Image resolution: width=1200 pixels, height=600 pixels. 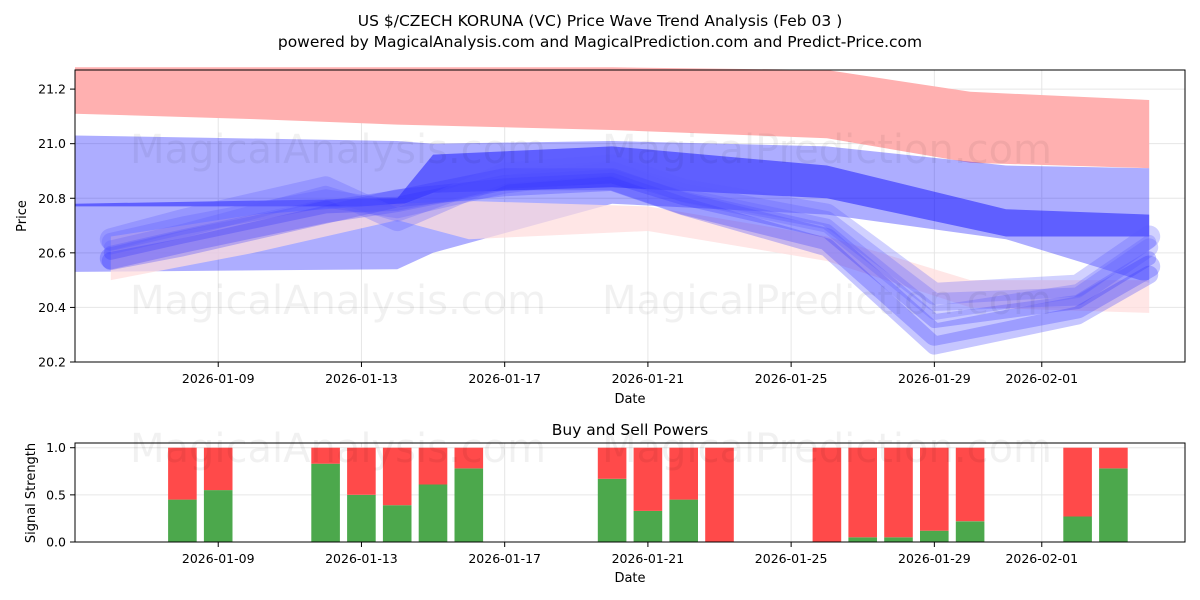 I want to click on price-x-tick-label: 2026-01-29, so click(x=934, y=378).